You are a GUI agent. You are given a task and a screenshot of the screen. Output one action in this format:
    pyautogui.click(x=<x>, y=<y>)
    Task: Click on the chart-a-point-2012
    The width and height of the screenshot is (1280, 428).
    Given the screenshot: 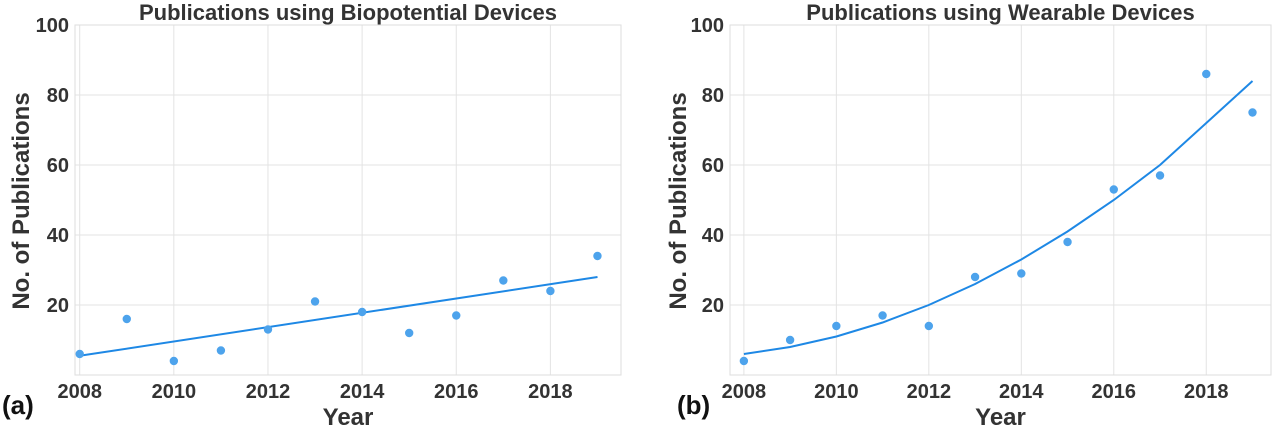 What is the action you would take?
    pyautogui.click(x=268, y=329)
    